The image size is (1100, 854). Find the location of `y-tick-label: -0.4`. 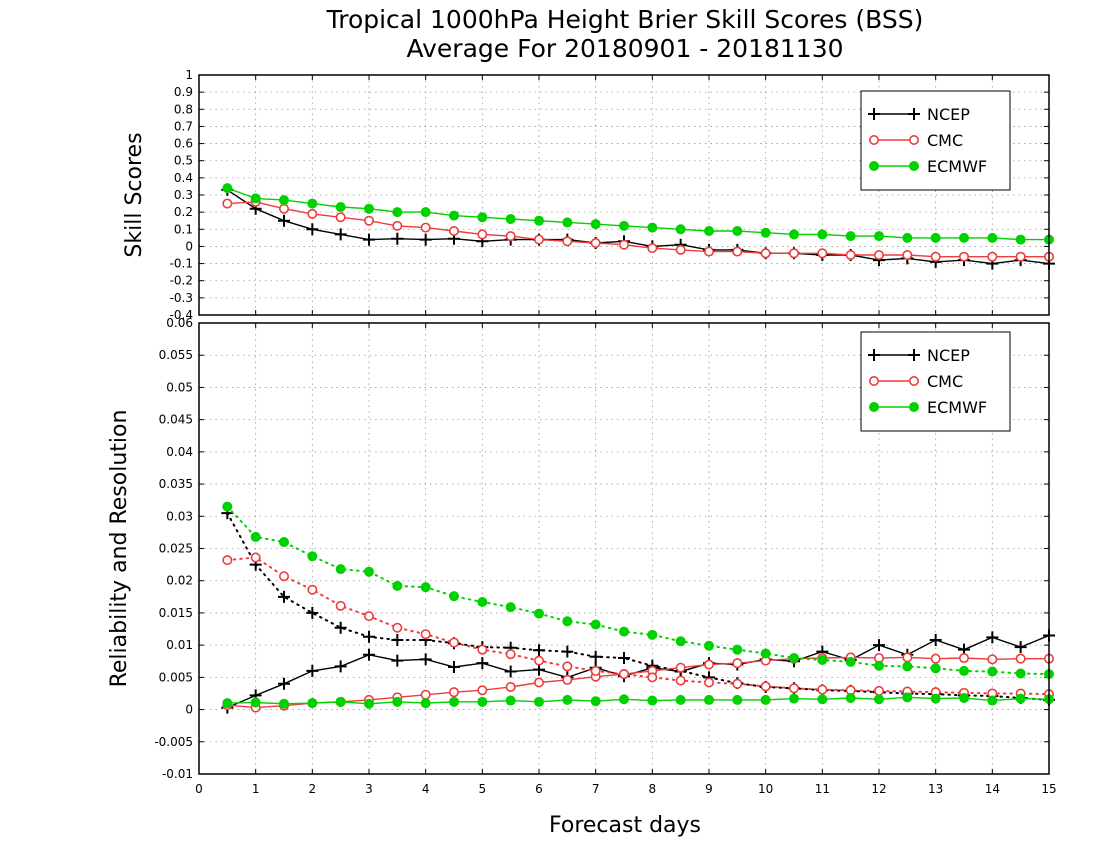

y-tick-label: -0.4 is located at coordinates (181, 315).